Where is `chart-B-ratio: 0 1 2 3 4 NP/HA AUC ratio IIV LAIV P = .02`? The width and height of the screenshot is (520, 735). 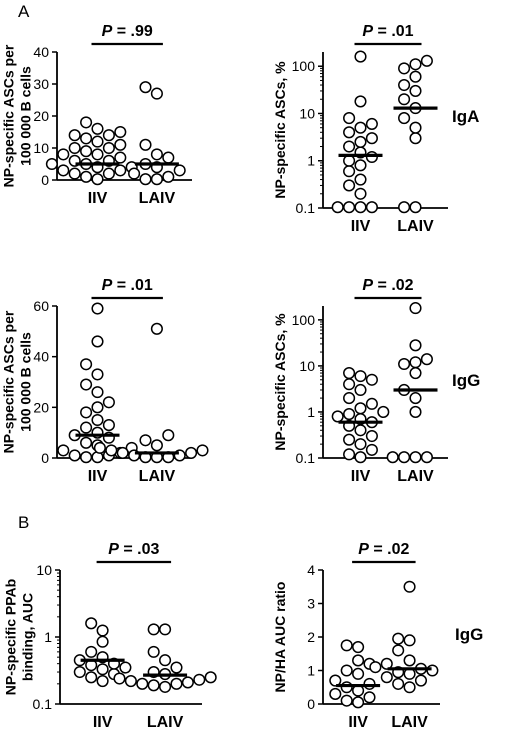 chart-B-ratio: 0 1 2 3 4 NP/HA AUC ratio IIV LAIV P = .02 is located at coordinates (356, 636).